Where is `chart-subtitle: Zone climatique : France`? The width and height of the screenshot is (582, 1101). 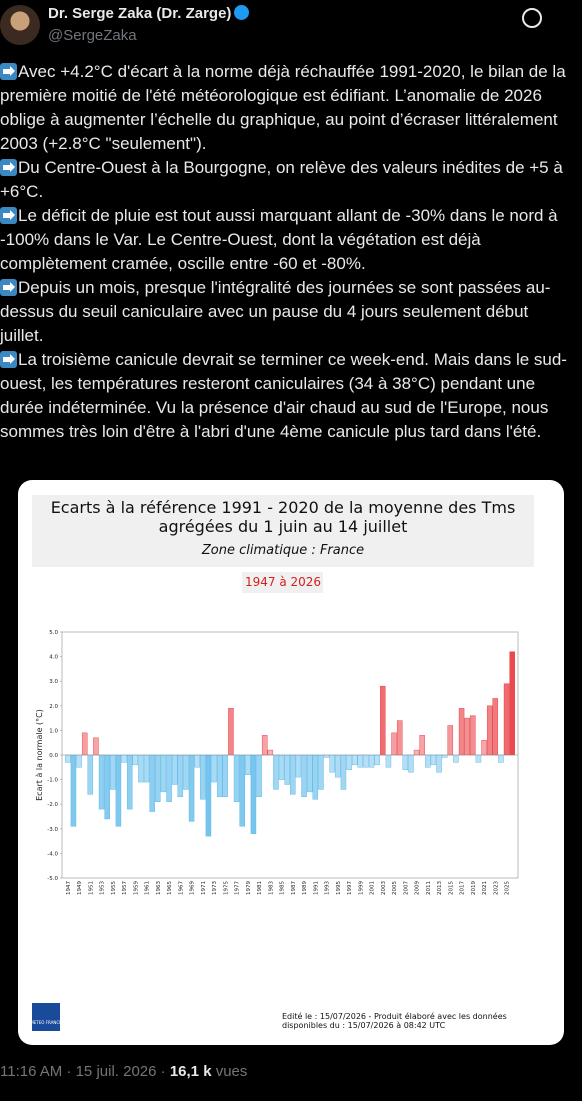 chart-subtitle: Zone climatique : France is located at coordinates (282, 550).